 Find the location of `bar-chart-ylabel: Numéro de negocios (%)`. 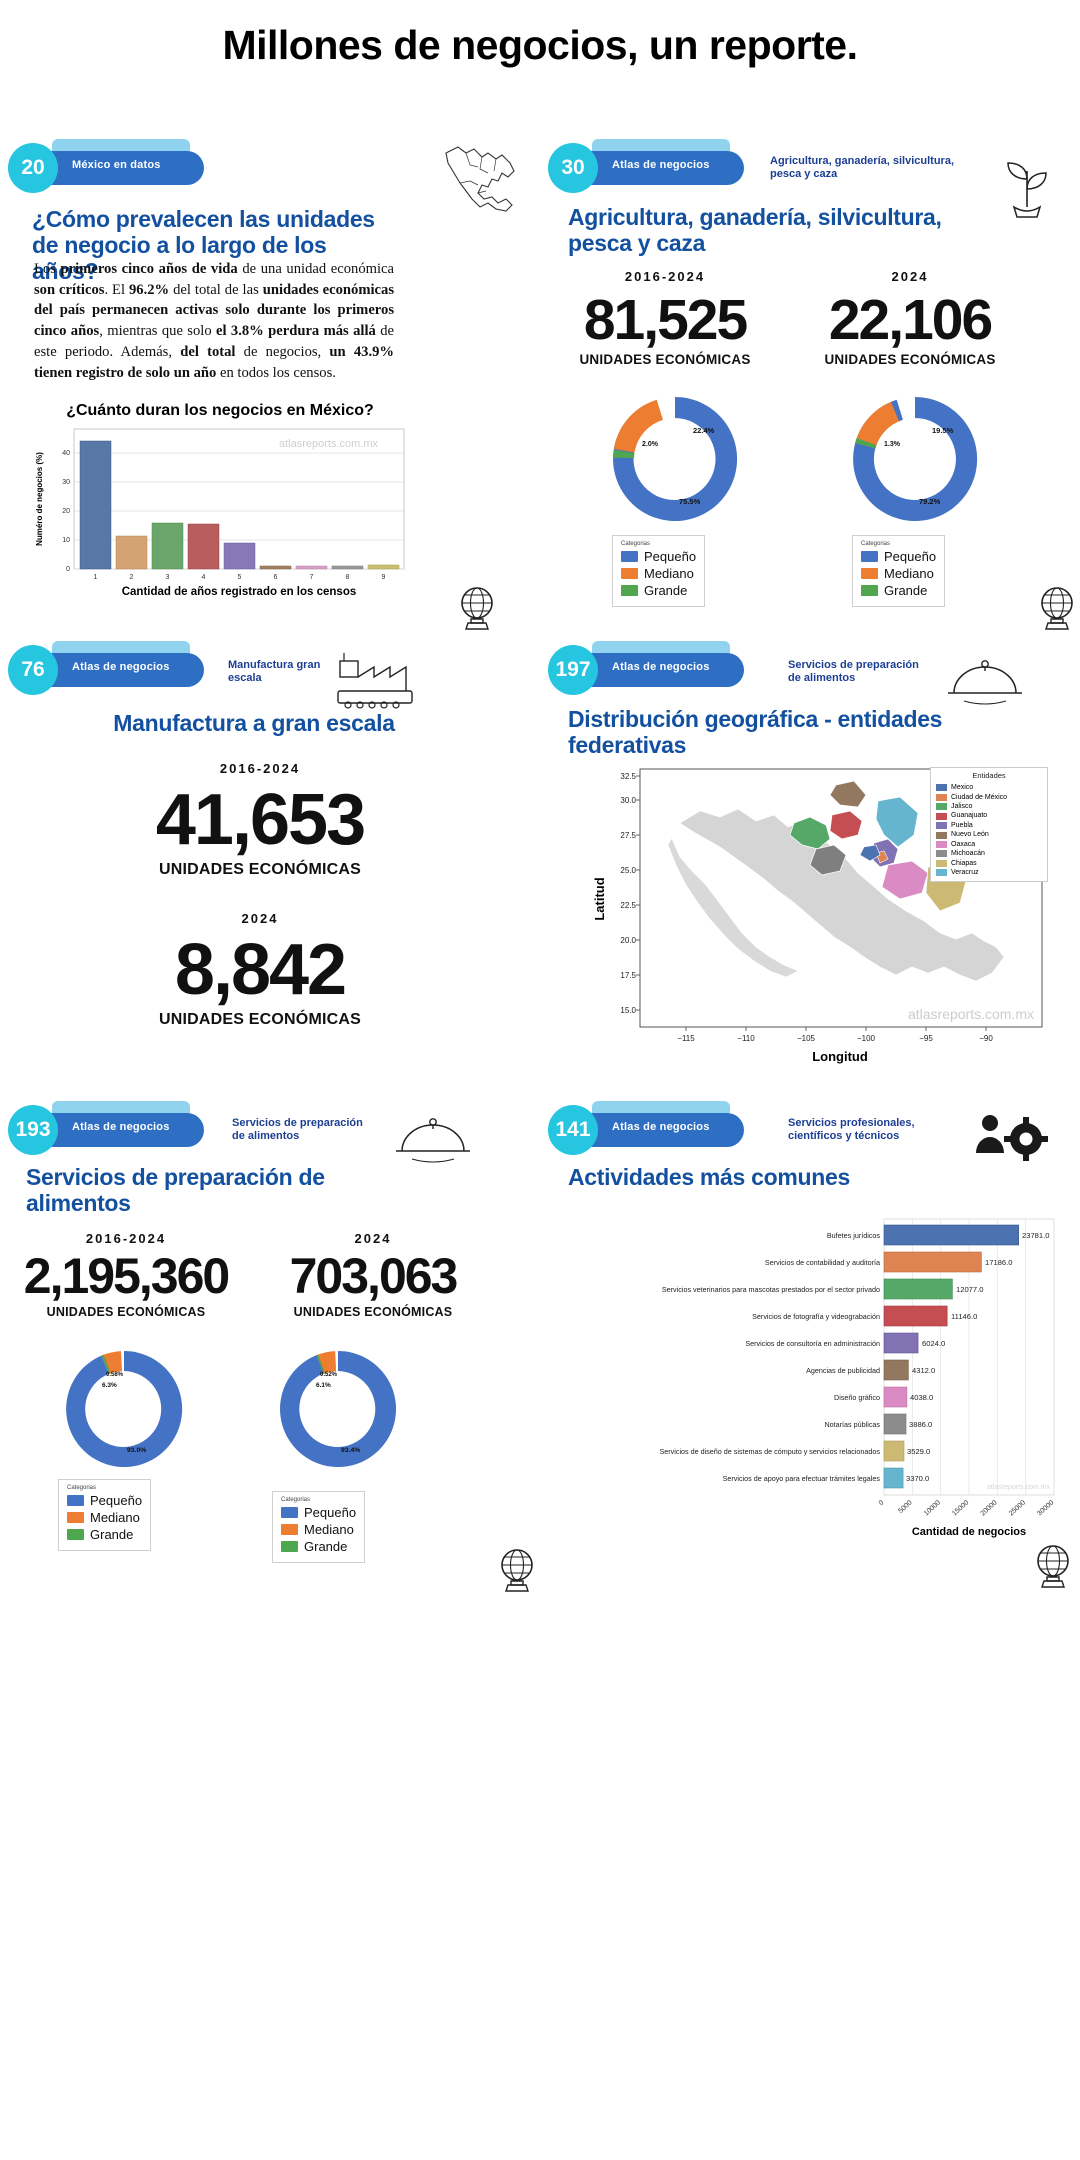

bar-chart-ylabel: Numéro de negocios (%) is located at coordinates (39, 499).